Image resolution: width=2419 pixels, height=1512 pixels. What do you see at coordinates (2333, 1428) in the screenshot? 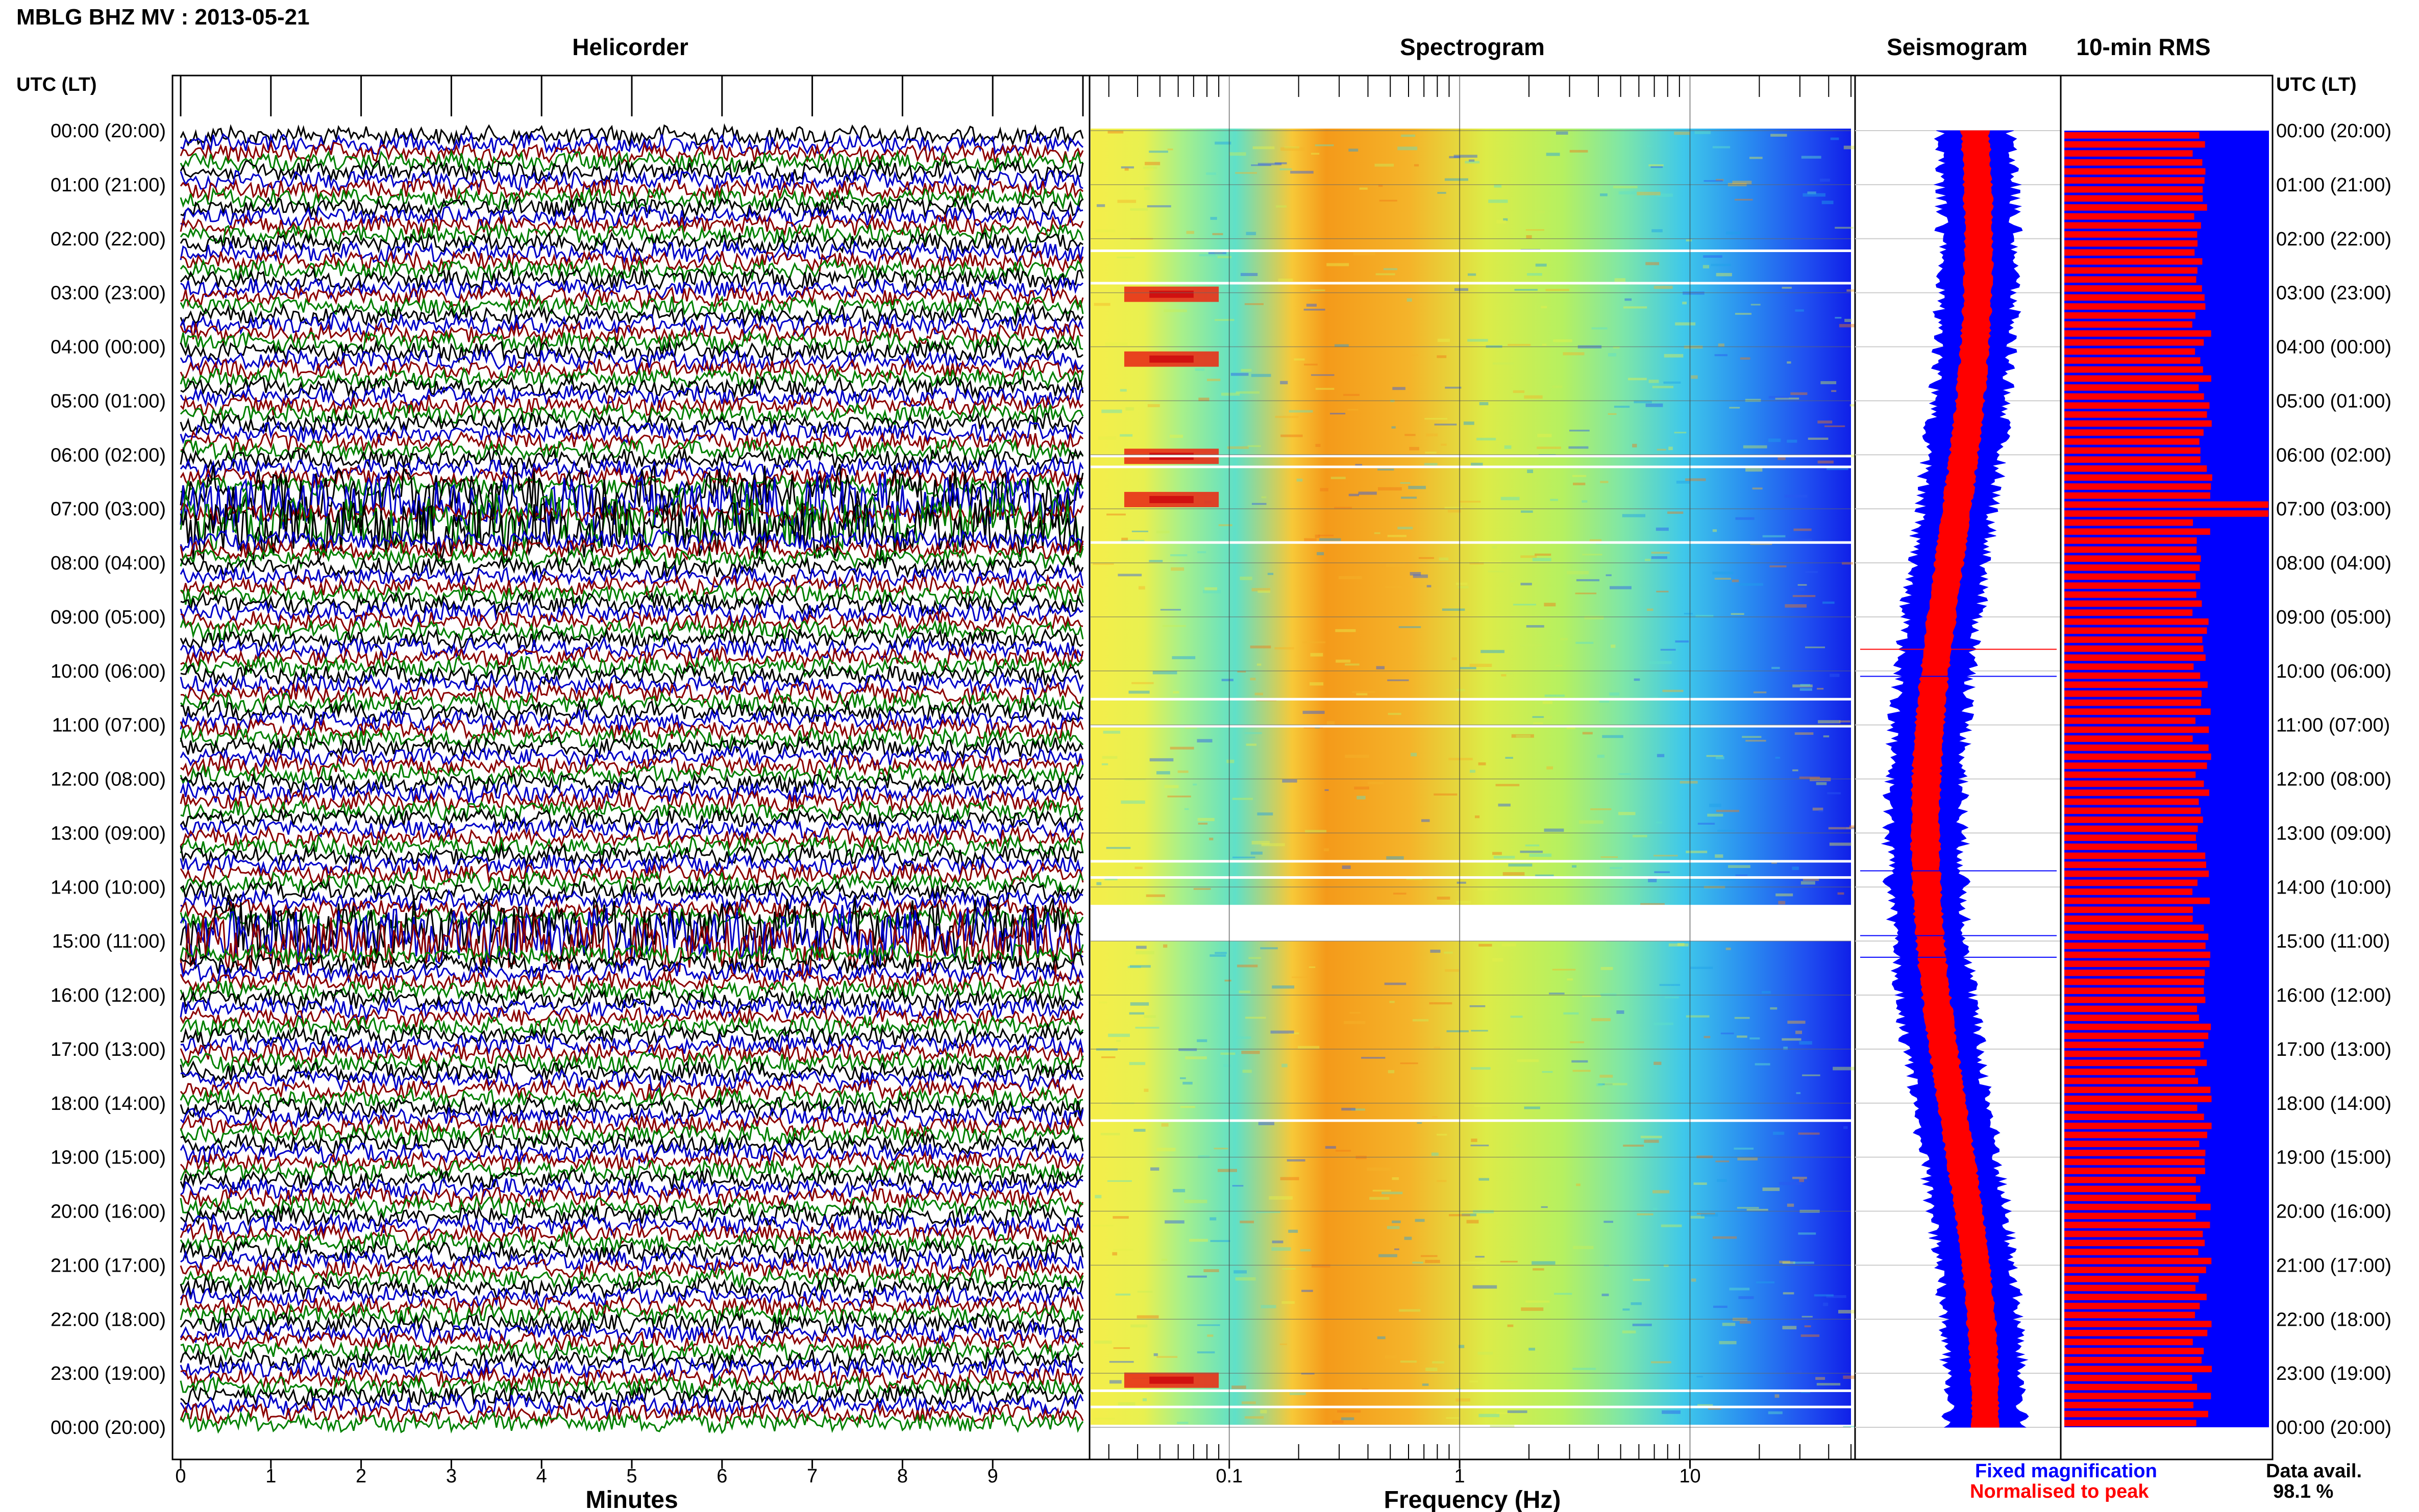
I see `time-label-right: 00:00 (20:00)` at bounding box center [2333, 1428].